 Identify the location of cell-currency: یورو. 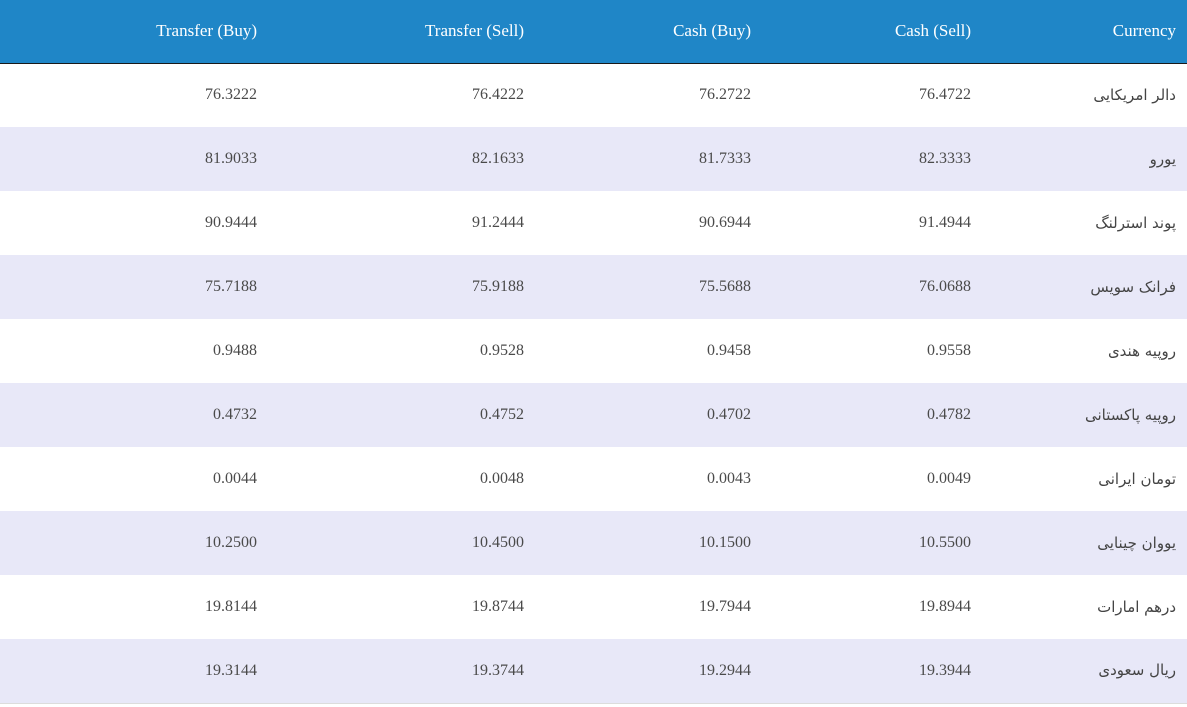
(1084, 159).